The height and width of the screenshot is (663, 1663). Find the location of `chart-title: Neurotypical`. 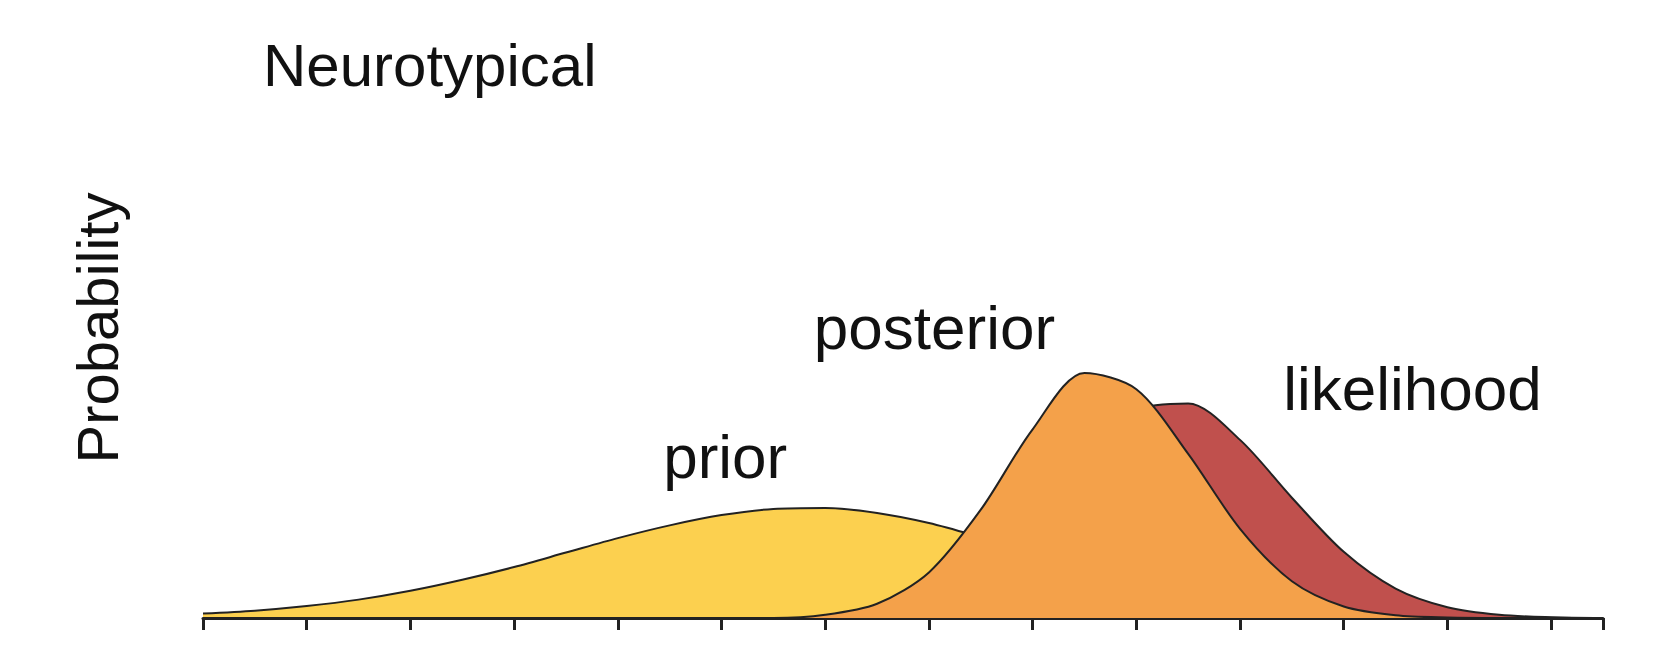

chart-title: Neurotypical is located at coordinates (430, 65).